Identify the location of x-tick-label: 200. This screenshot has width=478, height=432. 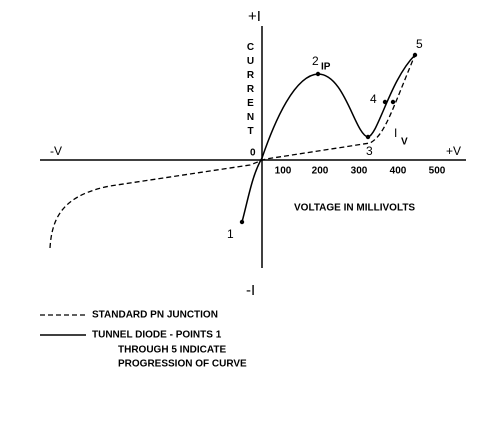
(320, 171).